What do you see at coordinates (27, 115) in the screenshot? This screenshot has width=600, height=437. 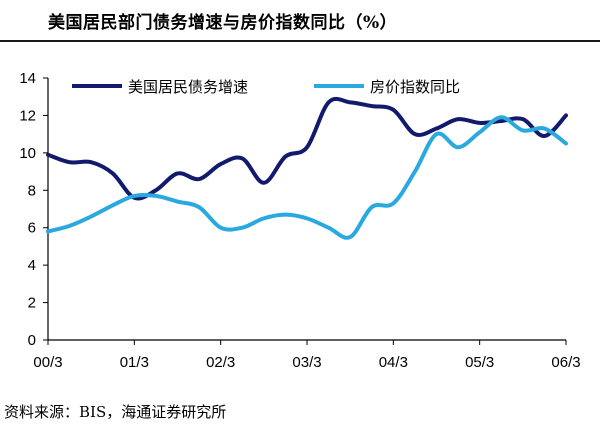 I see `y-tick-label: 12` at bounding box center [27, 115].